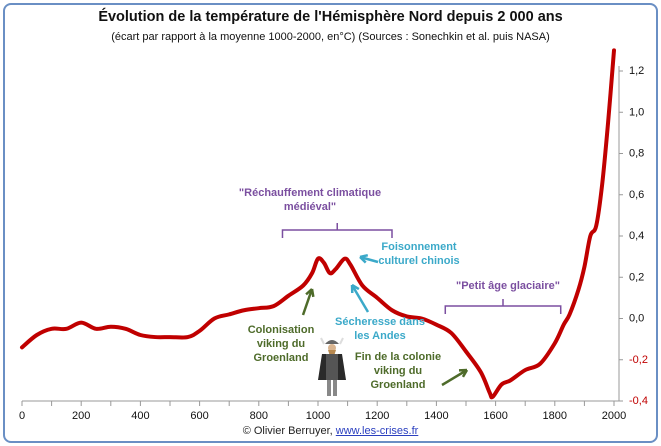 This screenshot has width=661, height=446. What do you see at coordinates (377, 416) in the screenshot?
I see `x-tick-label: 1200` at bounding box center [377, 416].